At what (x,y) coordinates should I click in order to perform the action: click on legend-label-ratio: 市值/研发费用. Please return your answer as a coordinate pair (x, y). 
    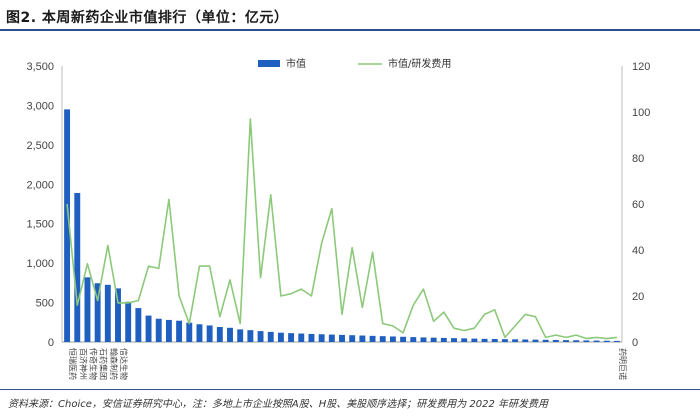
    Looking at the image, I should click on (419, 63).